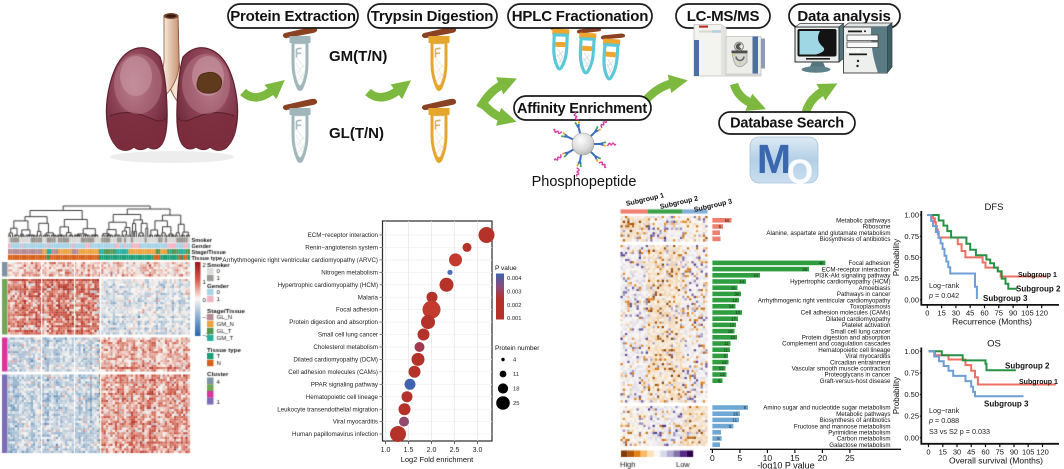 The height and width of the screenshot is (469, 1064). Describe the element at coordinates (856, 269) in the screenshot. I see `svg-text: ECM-receptor interaction` at that location.